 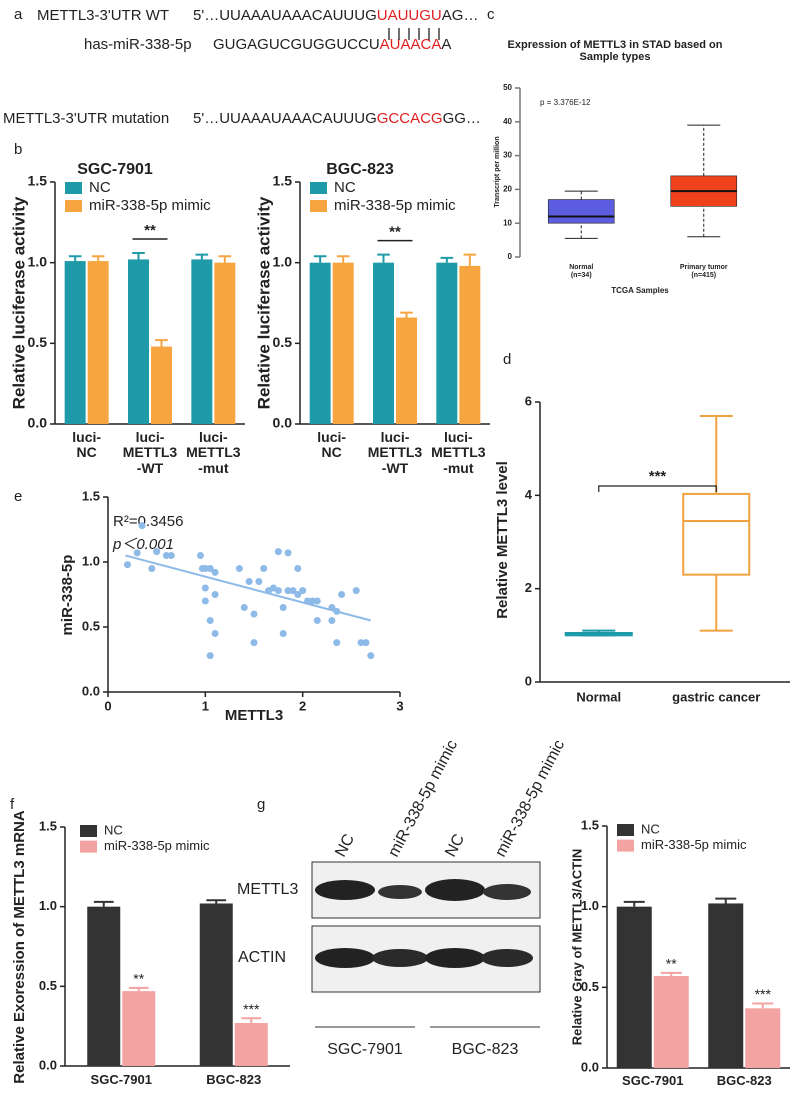 I want to click on annotation: R²=0.3456, so click(x=148, y=521).